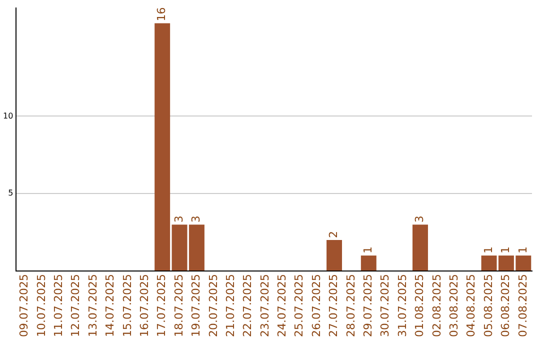  I want to click on x-tick-label: 16.07.2025, so click(144, 306).